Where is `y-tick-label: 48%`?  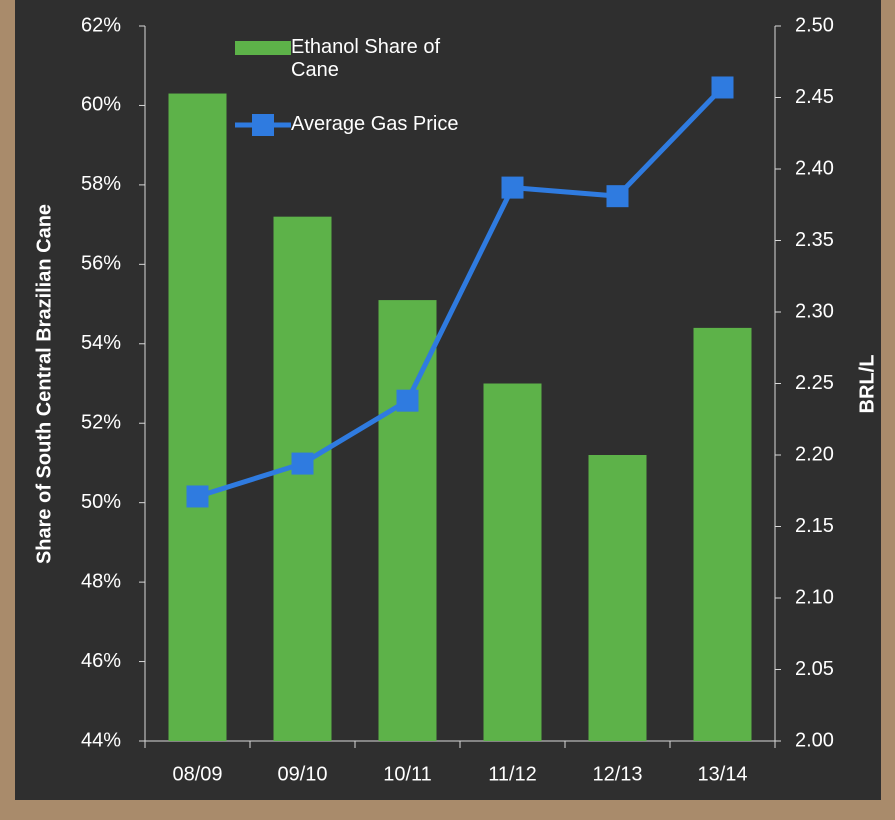
y-tick-label: 48% is located at coordinates (101, 581).